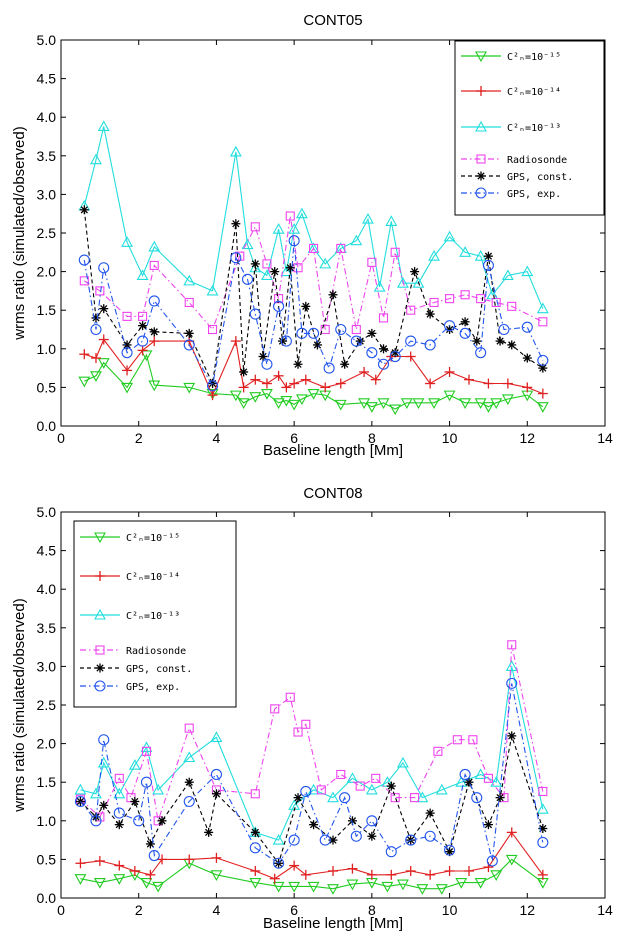  I want to click on chart-title: CONT05, so click(332, 20).